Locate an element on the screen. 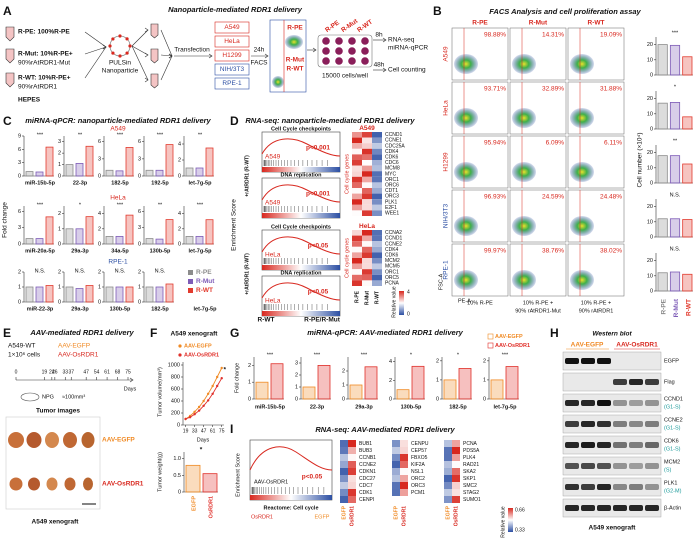 Image resolution: width=700 pixels, height=540 pixels. axis-label: Enrichment Score is located at coordinates (234, 225).